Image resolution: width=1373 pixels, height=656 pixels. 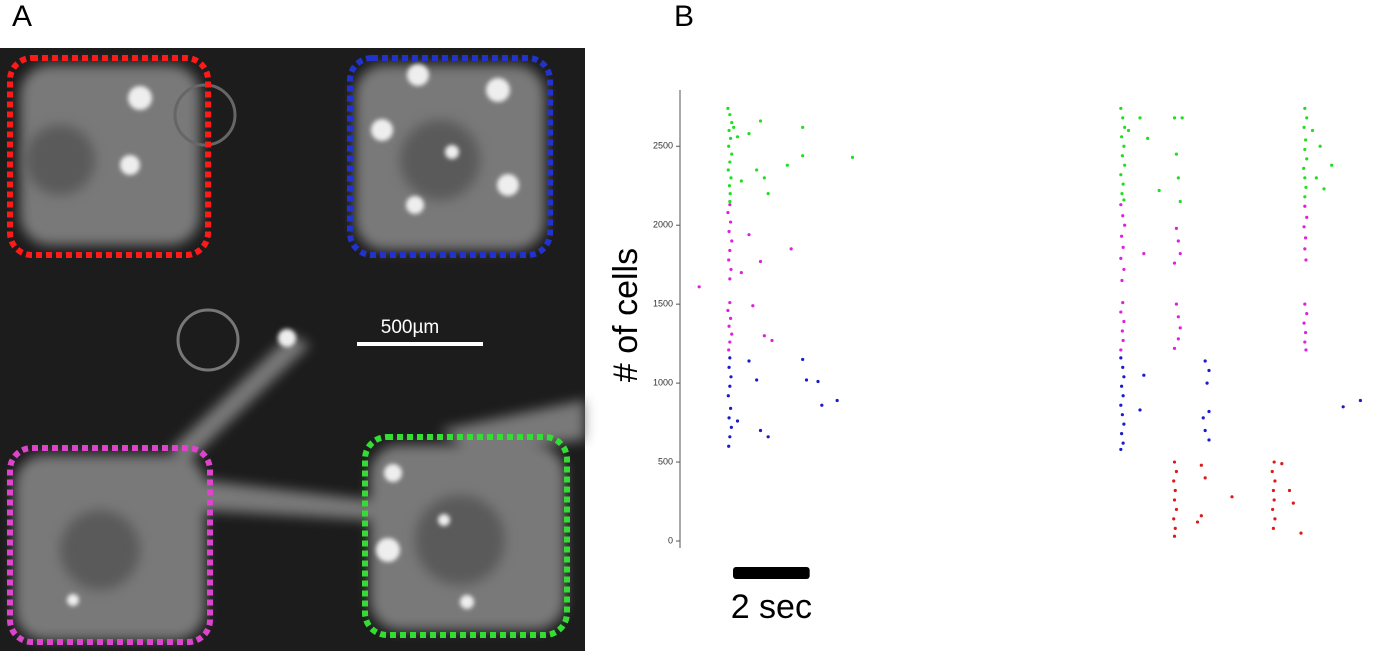 What do you see at coordinates (663, 146) in the screenshot?
I see `y-tick-label: 2500` at bounding box center [663, 146].